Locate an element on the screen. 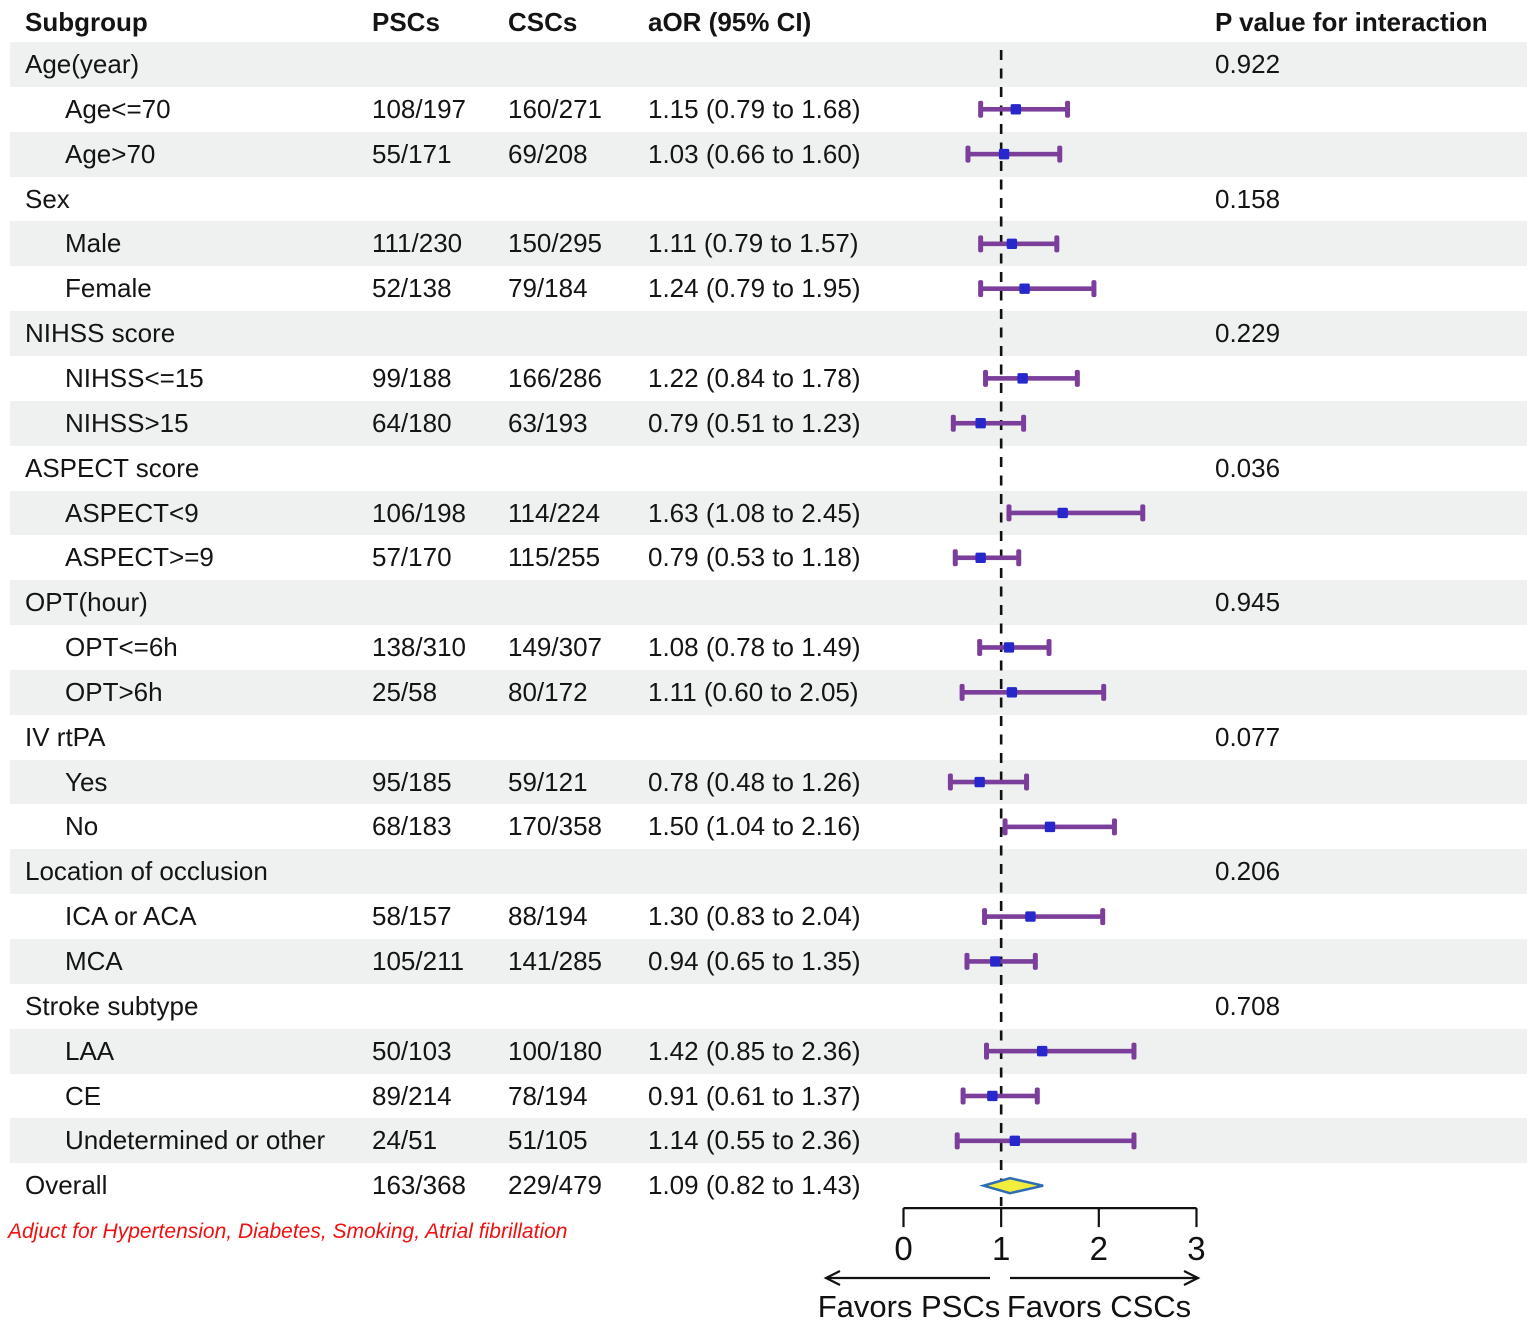 The width and height of the screenshot is (1535, 1321). psc-count: 52/138 is located at coordinates (412, 288).